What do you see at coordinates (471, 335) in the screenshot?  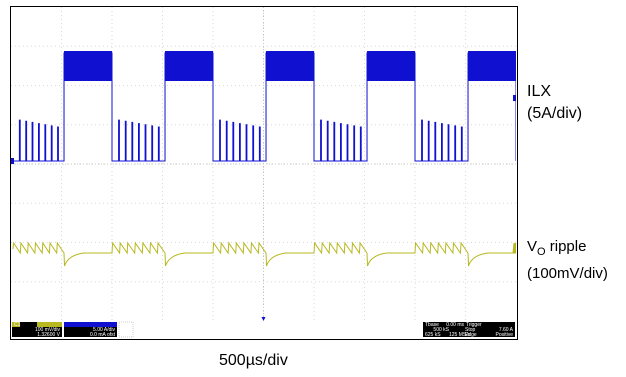 I see `edge-text: Edge` at bounding box center [471, 335].